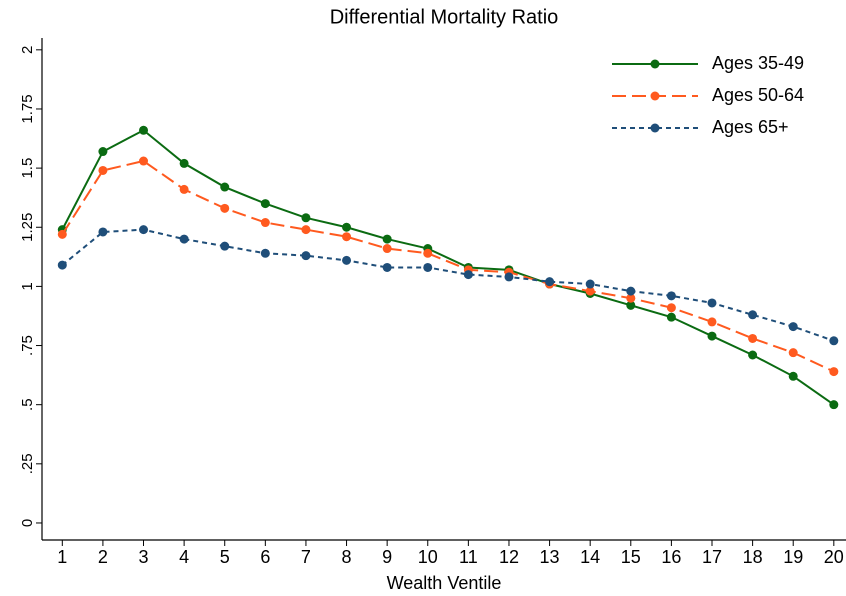 The height and width of the screenshot is (596, 846). I want to click on x-tick-label: 4, so click(184, 557).